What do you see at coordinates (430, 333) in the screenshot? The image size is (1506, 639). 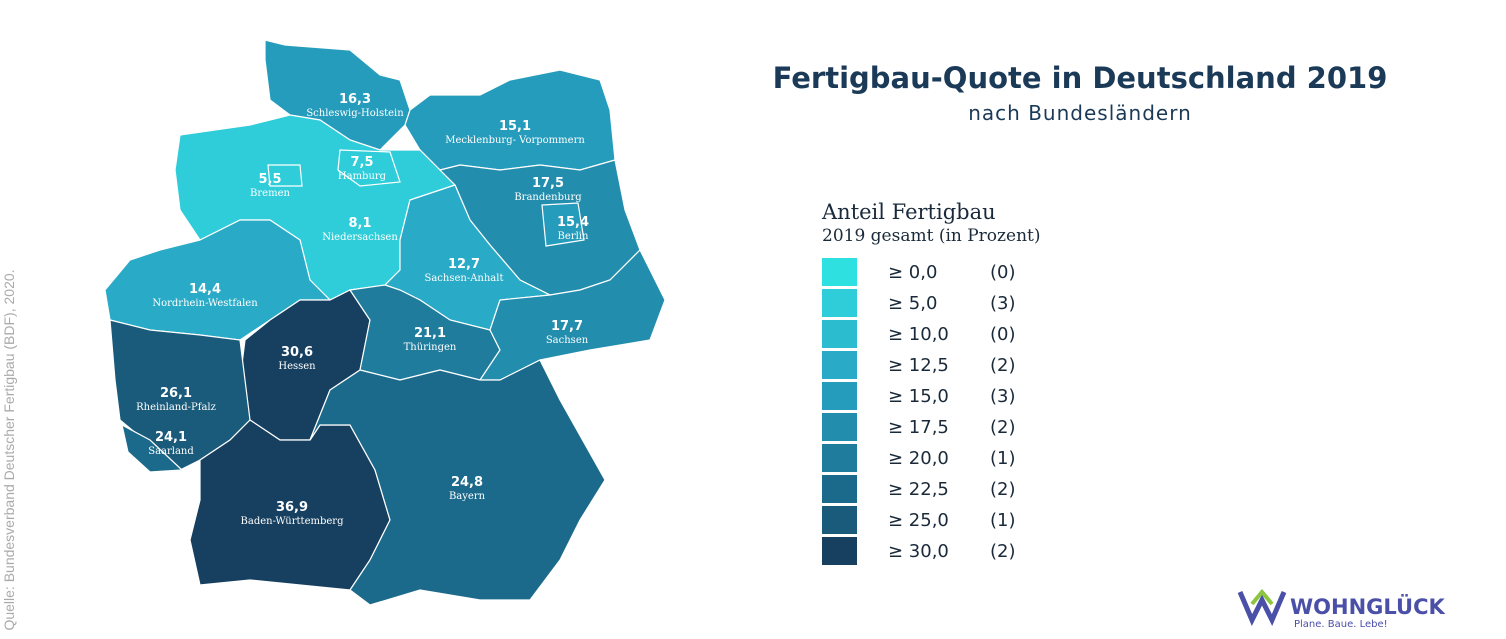 I see `region-value: 21,1` at bounding box center [430, 333].